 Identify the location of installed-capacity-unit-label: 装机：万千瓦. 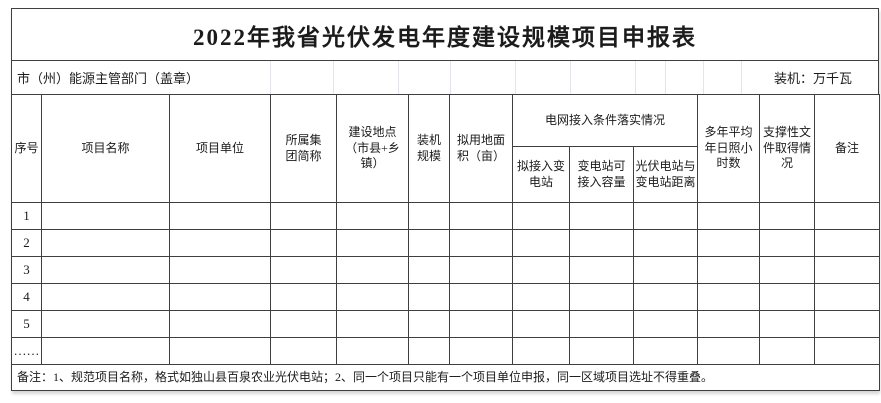
(812, 78).